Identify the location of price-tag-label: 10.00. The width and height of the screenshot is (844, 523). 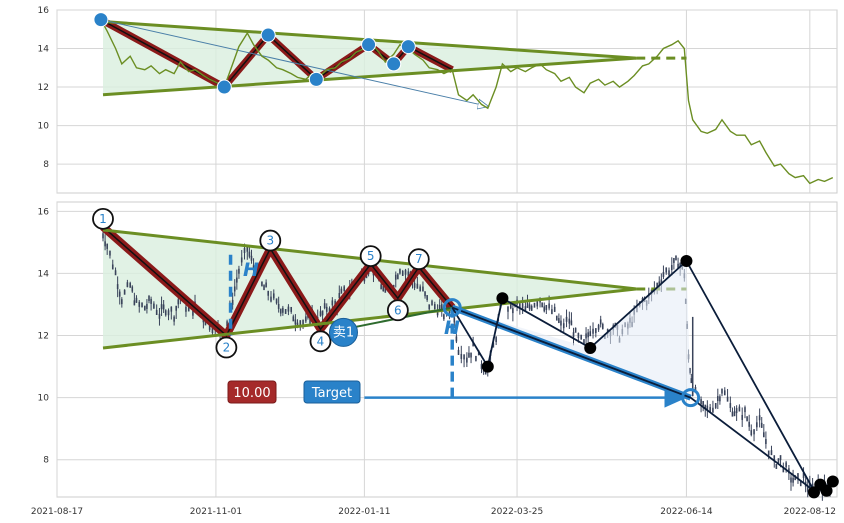
(251, 393).